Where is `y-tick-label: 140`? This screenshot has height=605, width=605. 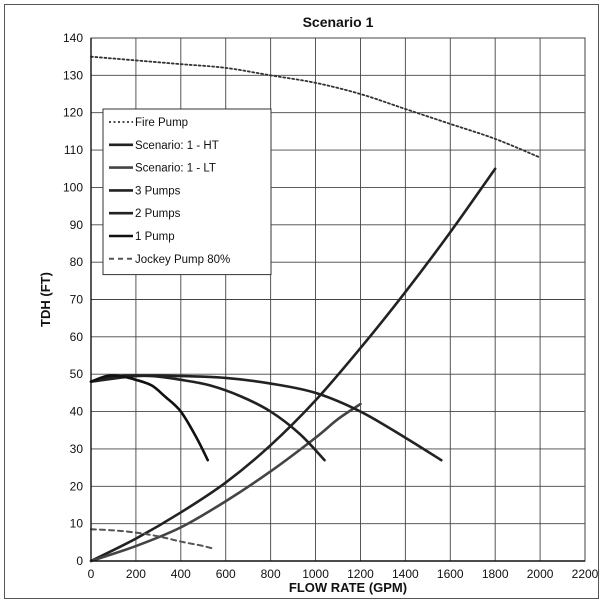
y-tick-label: 140 is located at coordinates (73, 38).